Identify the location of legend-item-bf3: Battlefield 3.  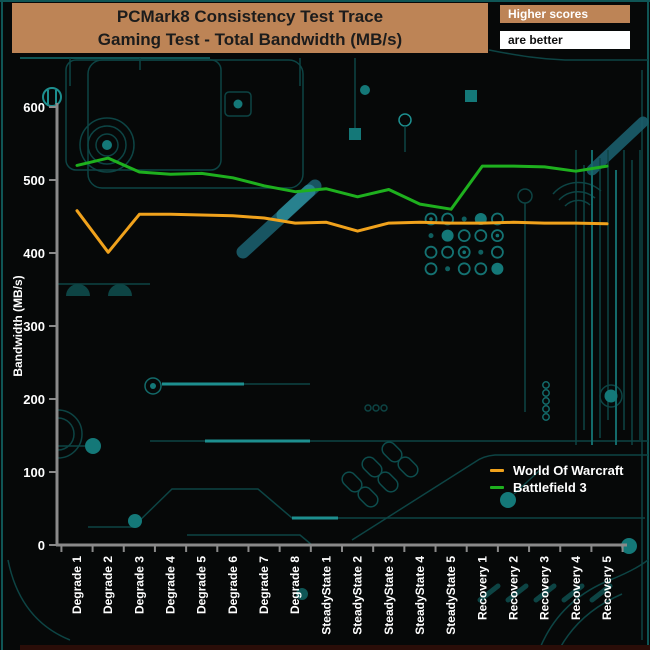
(557, 487).